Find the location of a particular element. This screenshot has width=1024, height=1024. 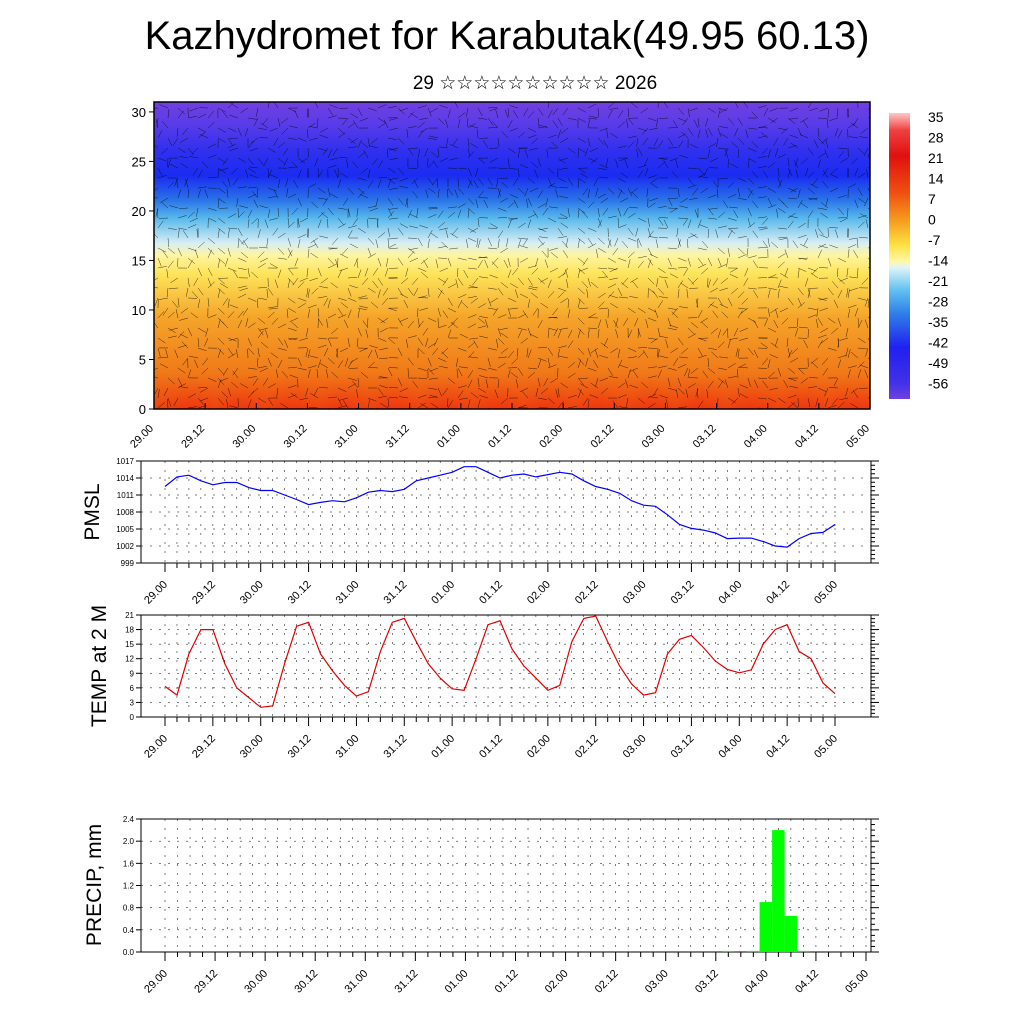

pmsl-ytick-label: 1002 is located at coordinates (125, 546).